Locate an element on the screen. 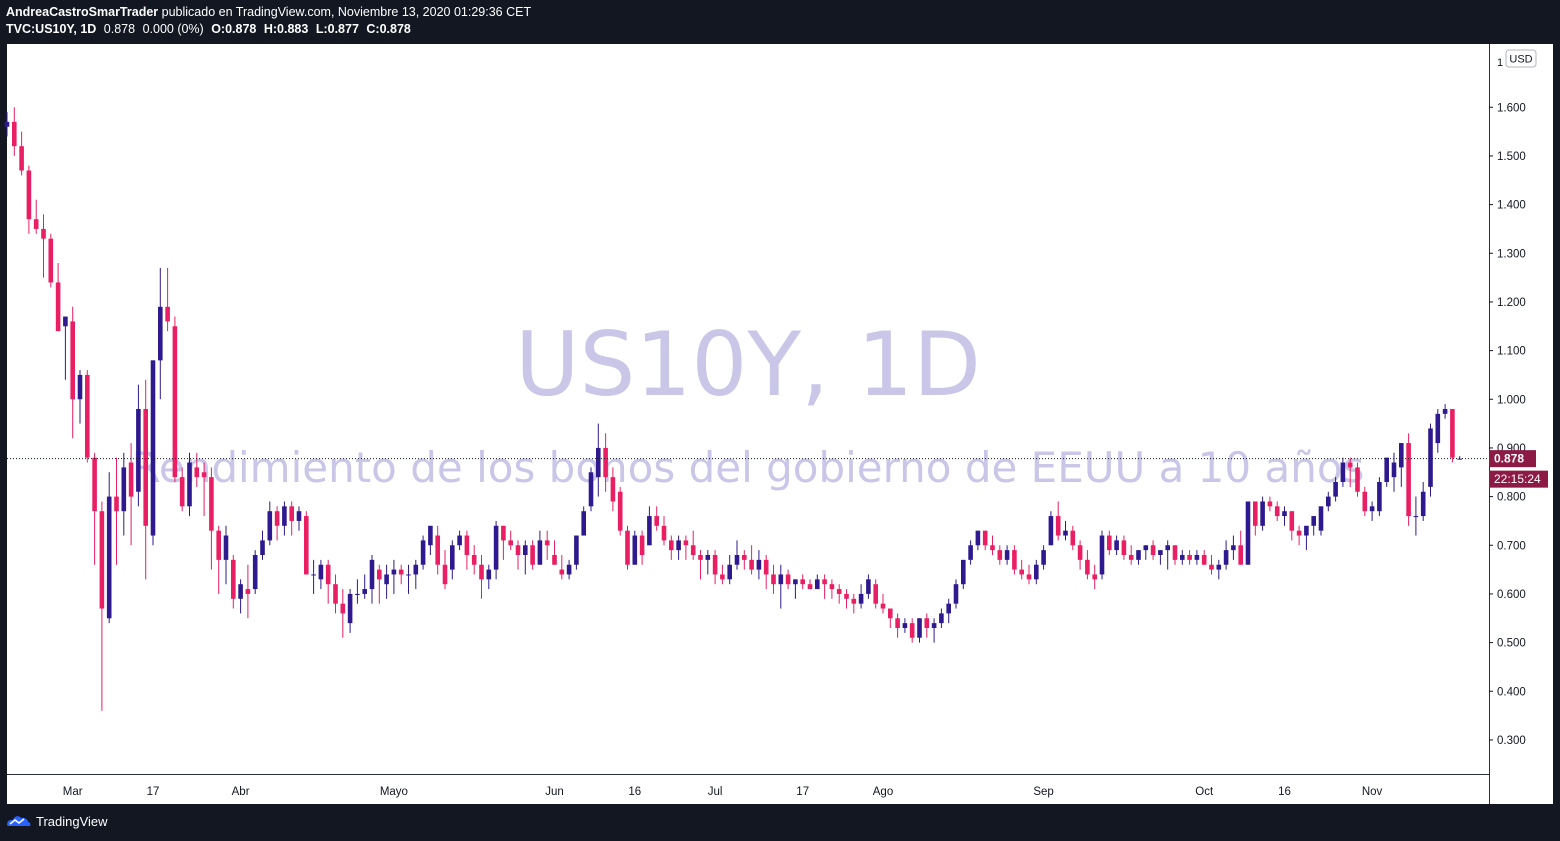  price-tick-partial: 1 is located at coordinates (1500, 63).